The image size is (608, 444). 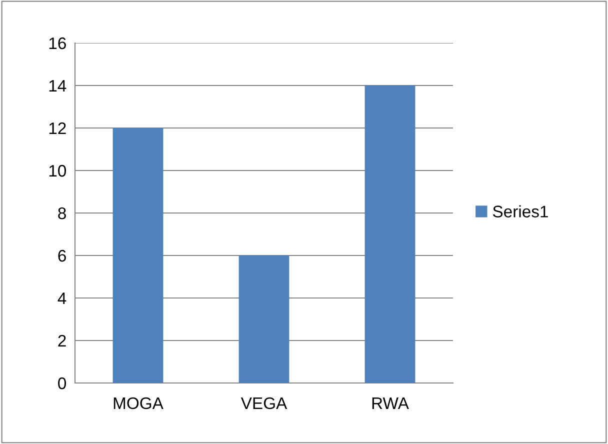 What do you see at coordinates (62, 256) in the screenshot?
I see `y-tick-label: 6` at bounding box center [62, 256].